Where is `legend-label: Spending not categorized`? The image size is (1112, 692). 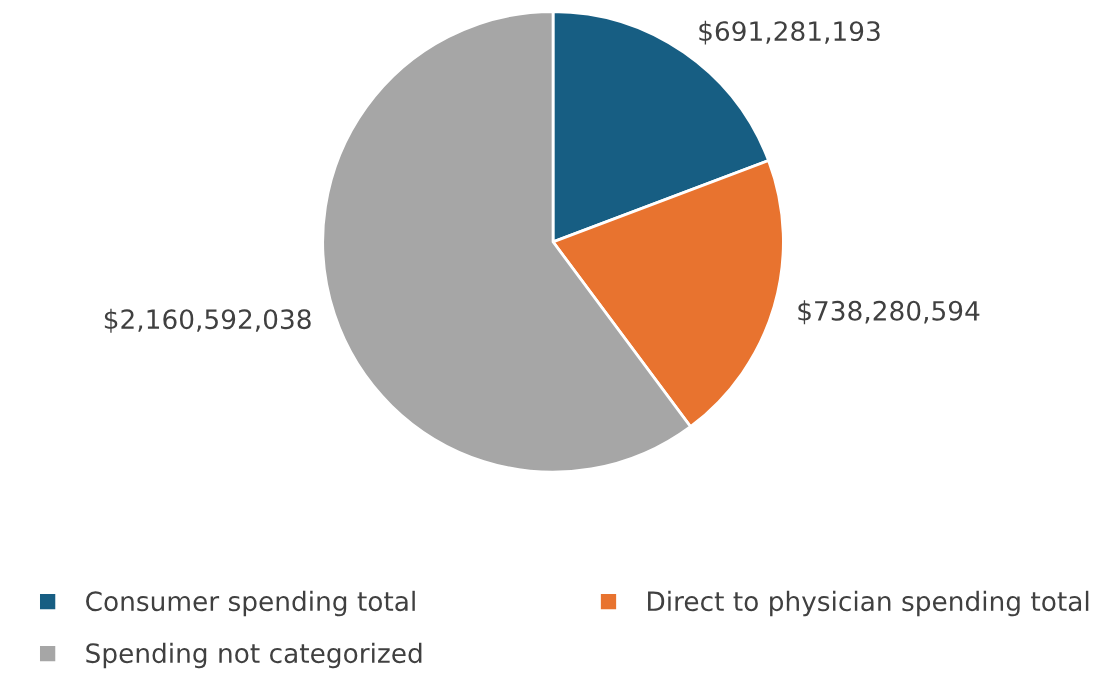 legend-label: Spending not categorized is located at coordinates (254, 655).